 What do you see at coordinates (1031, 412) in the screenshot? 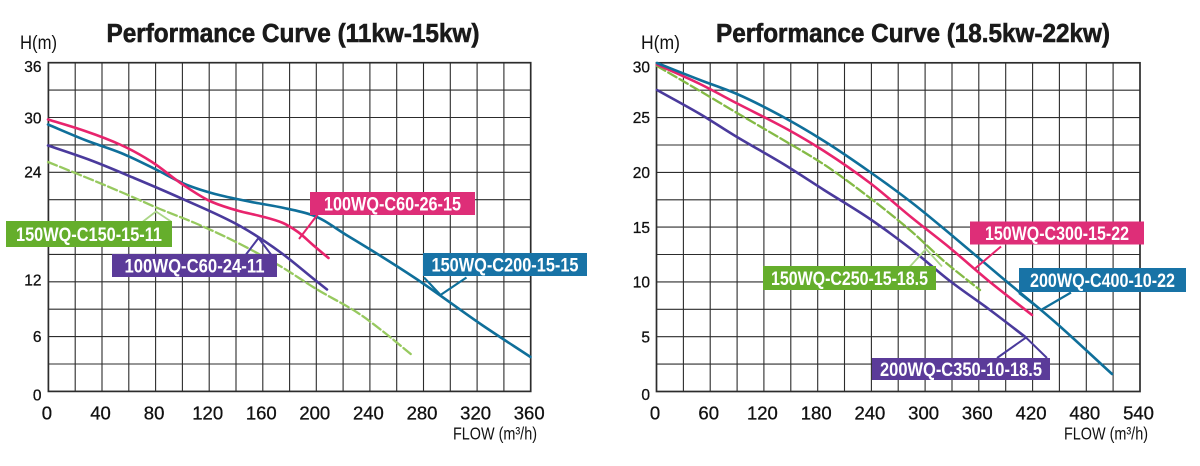
I see `svg-text: 420` at bounding box center [1031, 412].